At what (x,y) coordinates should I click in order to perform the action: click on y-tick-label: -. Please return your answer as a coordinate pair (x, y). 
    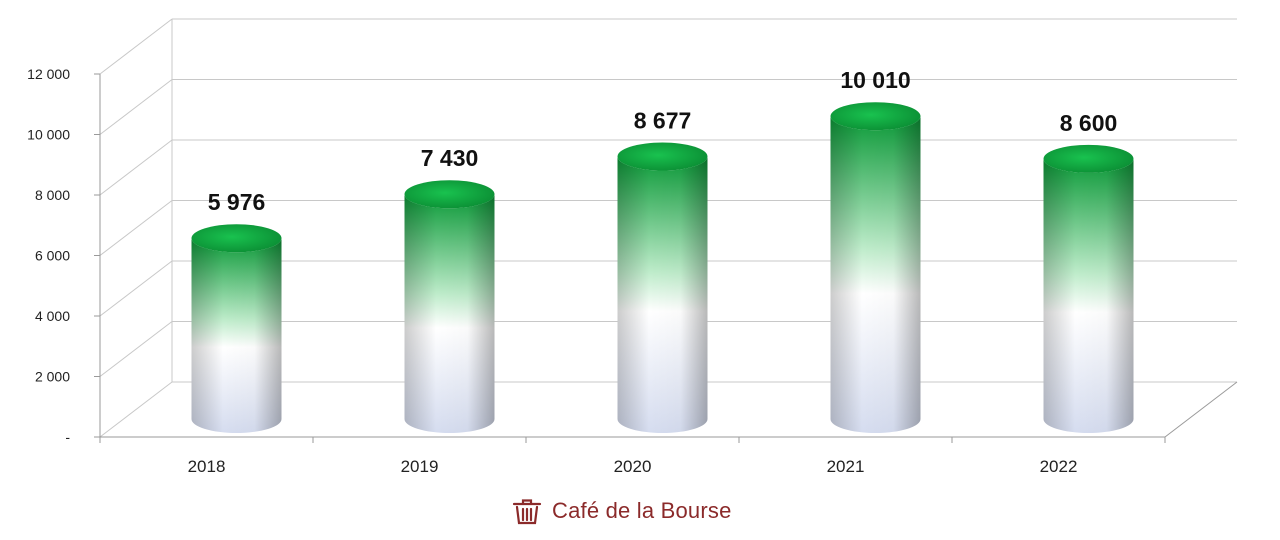
    Looking at the image, I should click on (67, 437).